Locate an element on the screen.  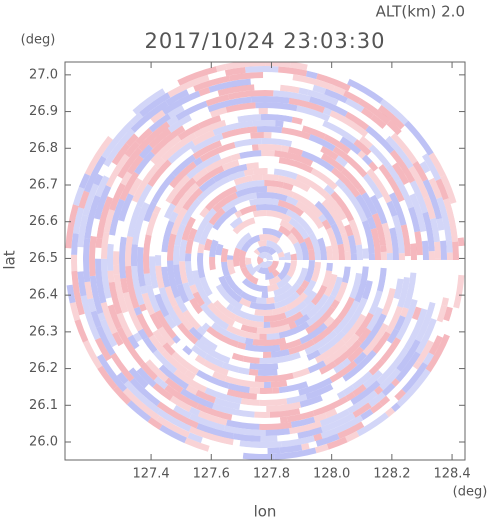
x-tick-label: 127.4 is located at coordinates (150, 474).